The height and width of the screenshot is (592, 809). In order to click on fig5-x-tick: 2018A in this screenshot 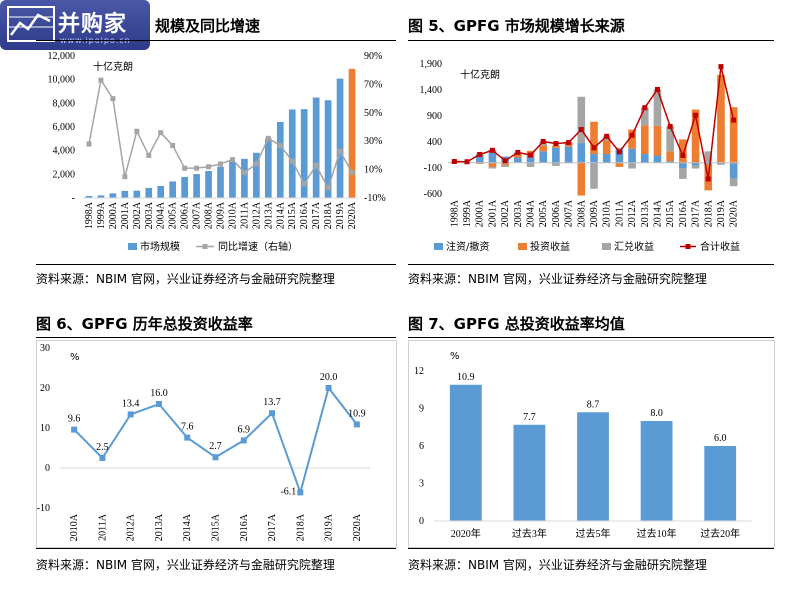, I will do `click(708, 213)`.